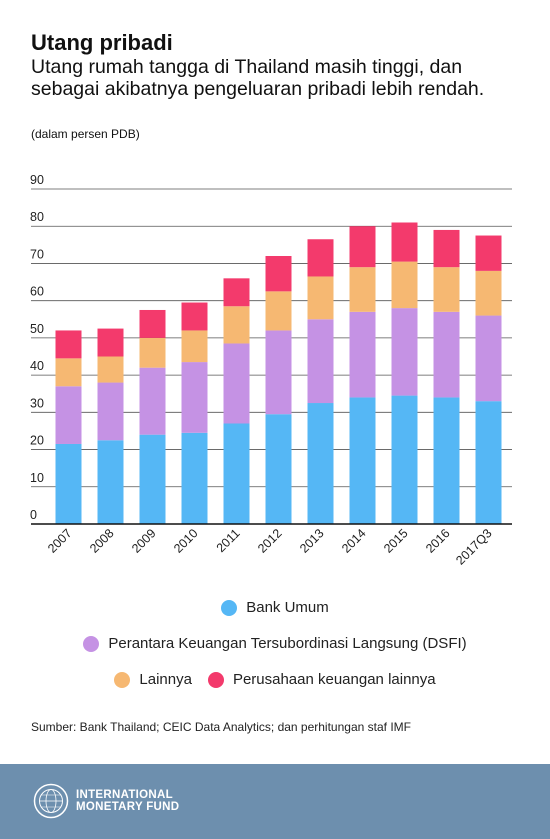 The height and width of the screenshot is (839, 550). Describe the element at coordinates (165, 679) in the screenshot. I see `legend-label-other: Lainnya` at that location.